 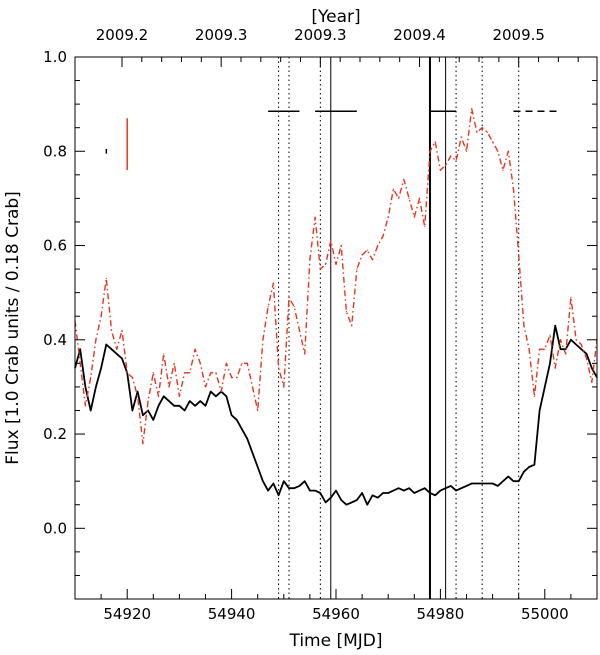 What do you see at coordinates (419, 35) in the screenshot?
I see `top-tick-label: 2009.4` at bounding box center [419, 35].